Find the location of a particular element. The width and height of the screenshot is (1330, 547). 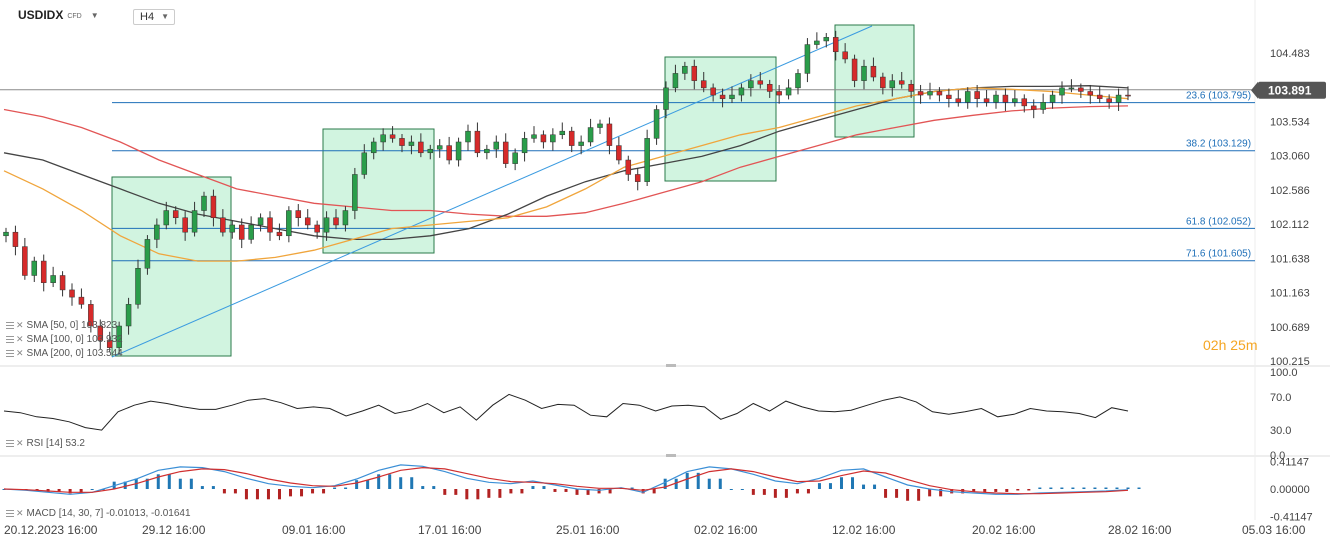

current-price-tag-bg is located at coordinates (1292, 90).